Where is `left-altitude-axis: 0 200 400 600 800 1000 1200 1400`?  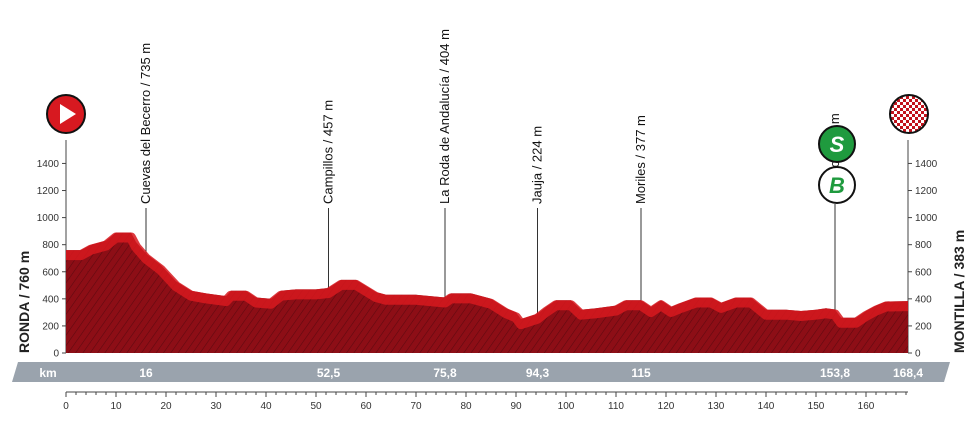 left-altitude-axis: 0 200 400 600 800 1000 1200 1400 is located at coordinates (52, 250).